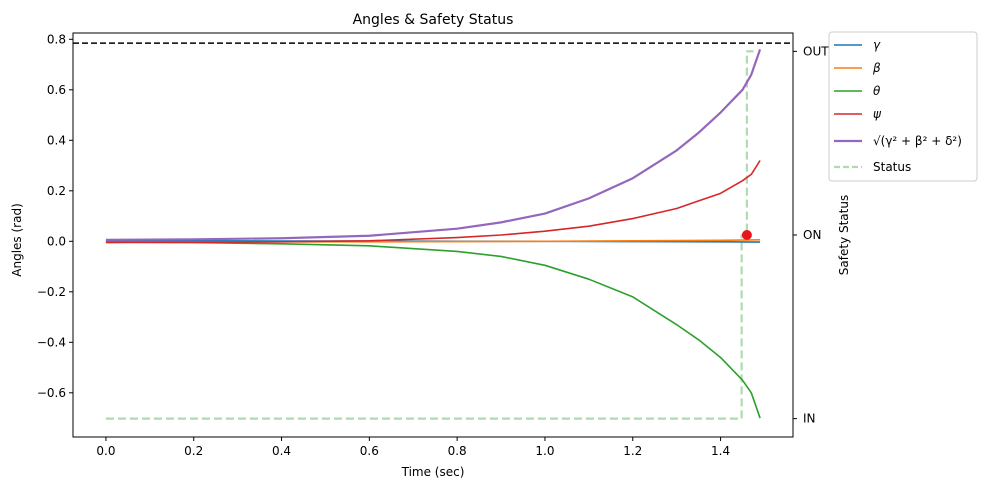 This screenshot has height=490, width=987. Describe the element at coordinates (892, 167) in the screenshot. I see `legend-label: Status` at that location.